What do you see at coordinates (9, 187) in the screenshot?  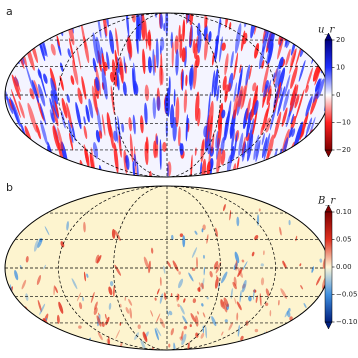 I see `panel-label: b` at bounding box center [9, 187].